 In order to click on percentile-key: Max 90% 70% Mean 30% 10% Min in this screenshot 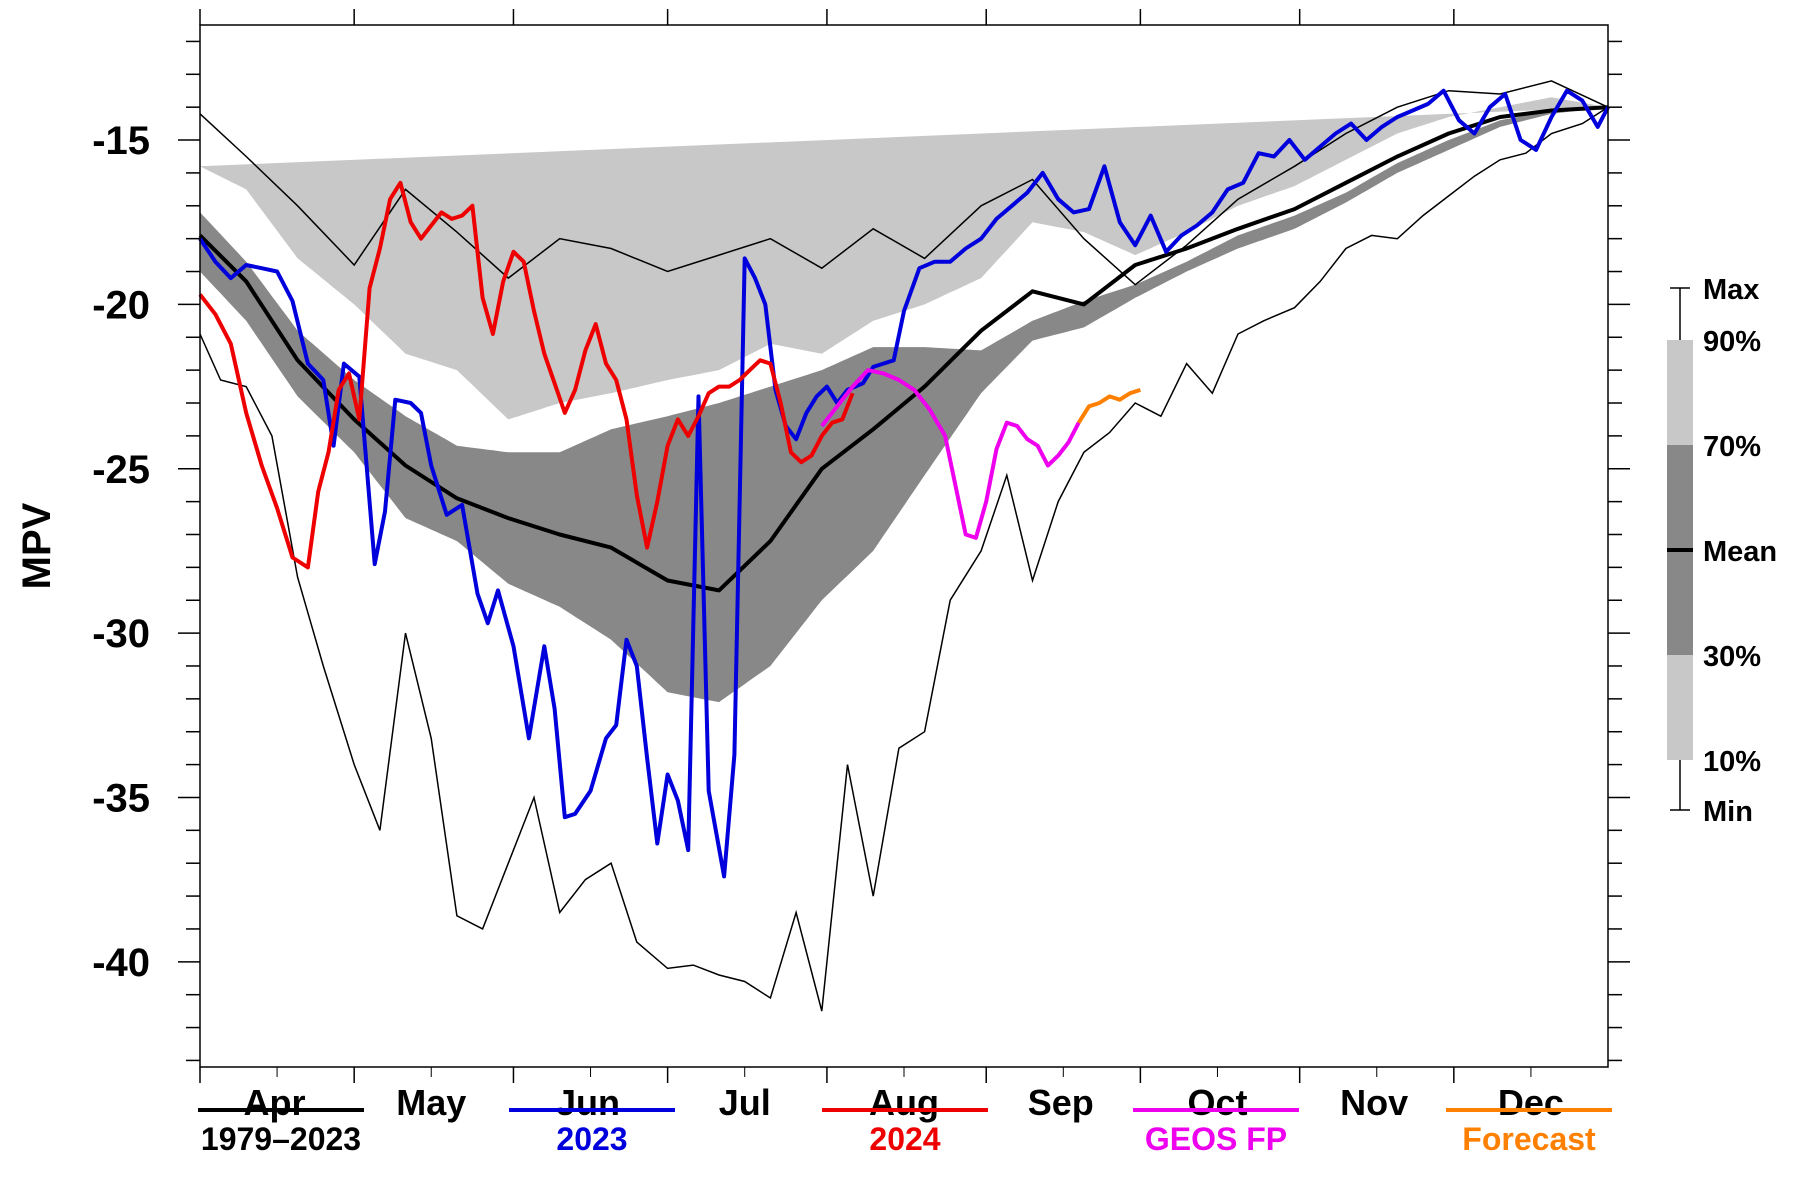, I will do `click(1722, 551)`.